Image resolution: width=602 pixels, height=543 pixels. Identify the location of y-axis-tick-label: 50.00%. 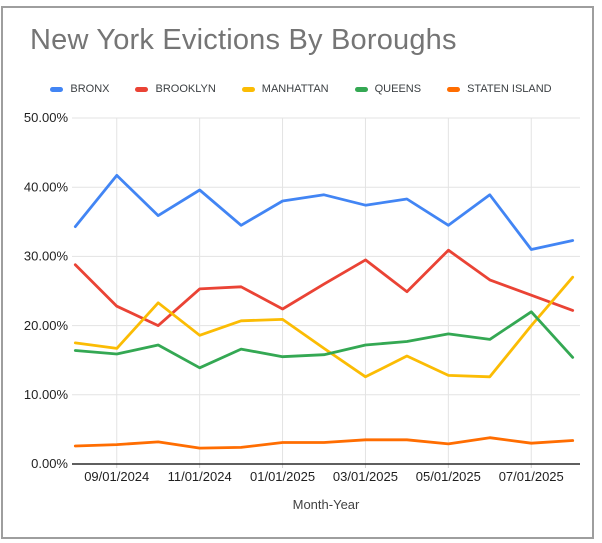
(46, 117).